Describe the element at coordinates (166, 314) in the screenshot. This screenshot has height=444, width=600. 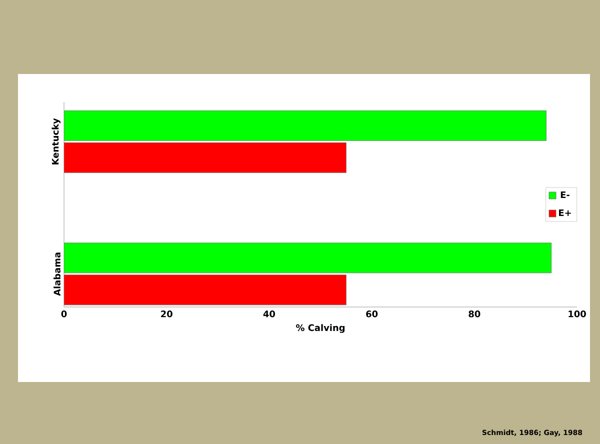
I see `x-tick-label: 20` at that location.